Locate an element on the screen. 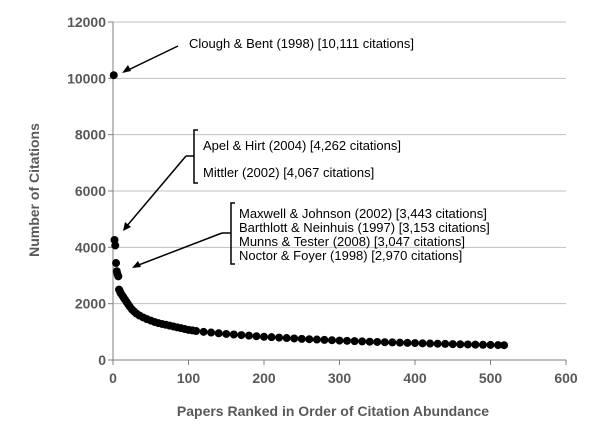  y-tick-label: 2000 is located at coordinates (90, 304).